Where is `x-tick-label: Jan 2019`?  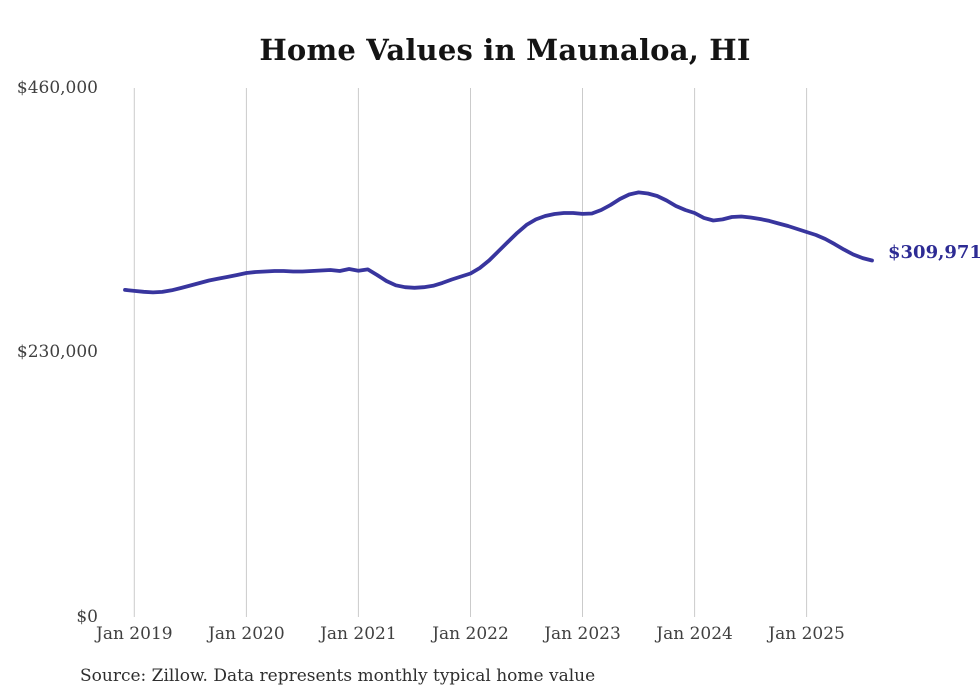
x-tick-label: Jan 2019 is located at coordinates (134, 634).